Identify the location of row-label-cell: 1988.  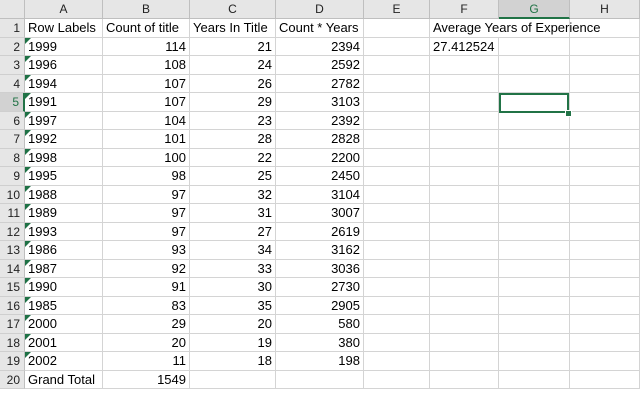
(64, 194).